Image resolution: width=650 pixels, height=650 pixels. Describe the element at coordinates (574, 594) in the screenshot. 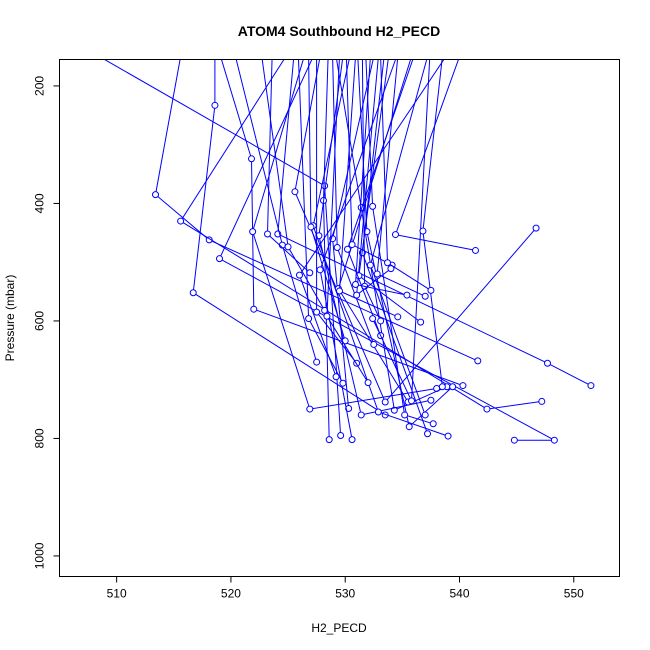

I see `x-tick-label: 550` at that location.